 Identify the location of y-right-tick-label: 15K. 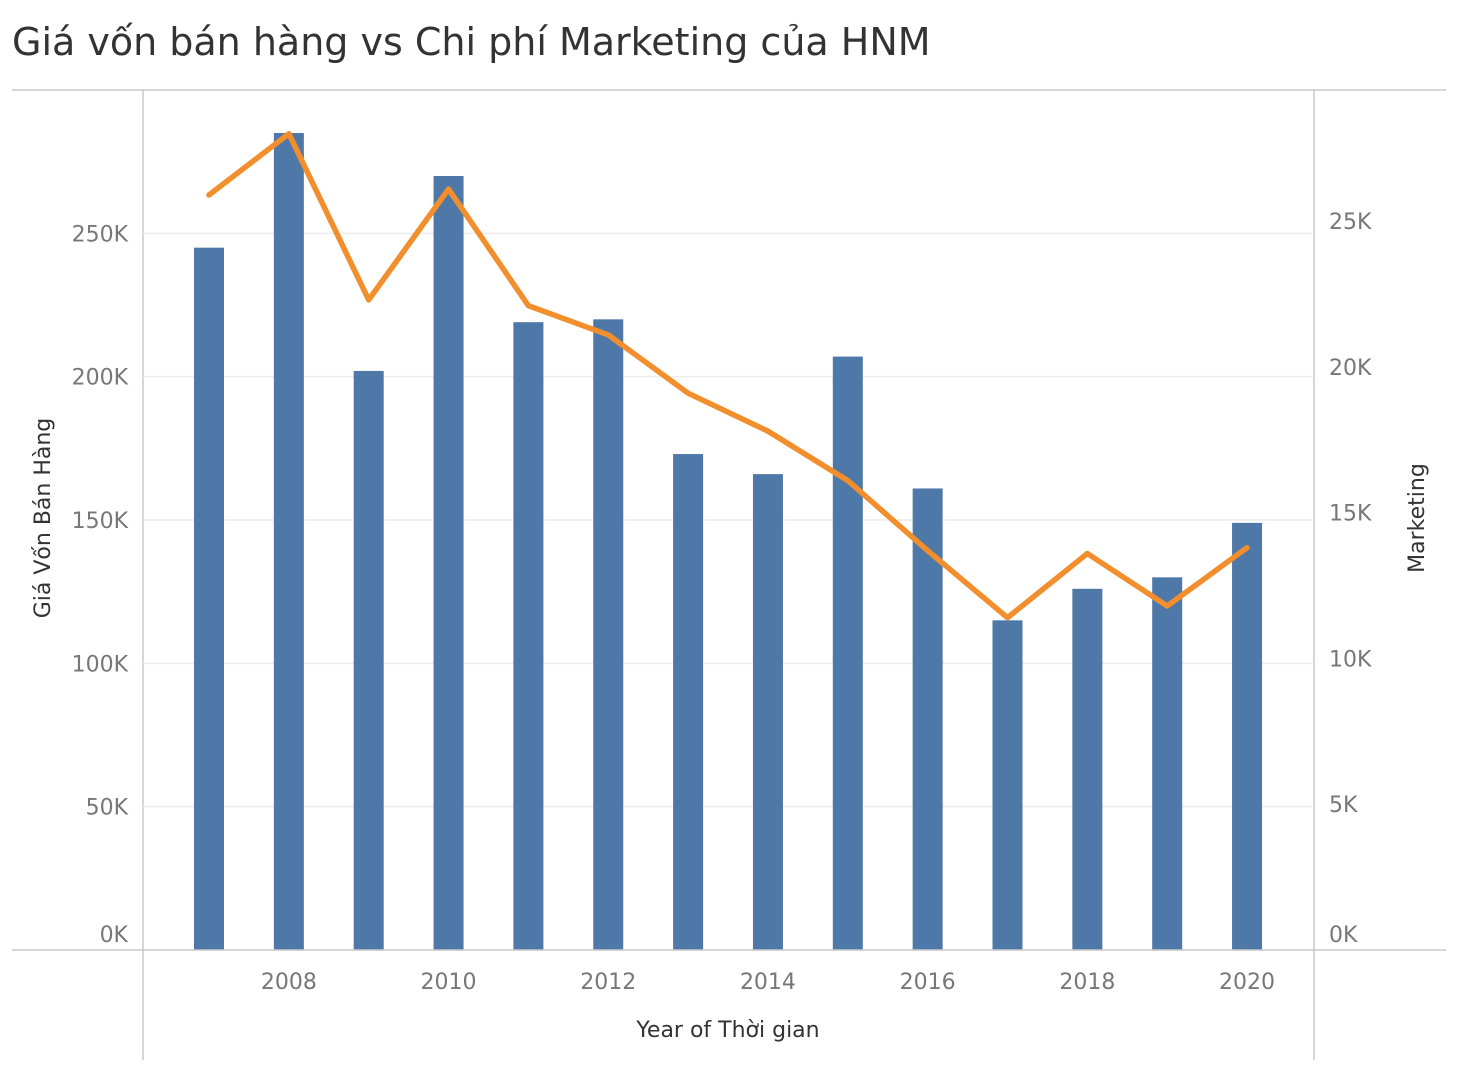
(1350, 514).